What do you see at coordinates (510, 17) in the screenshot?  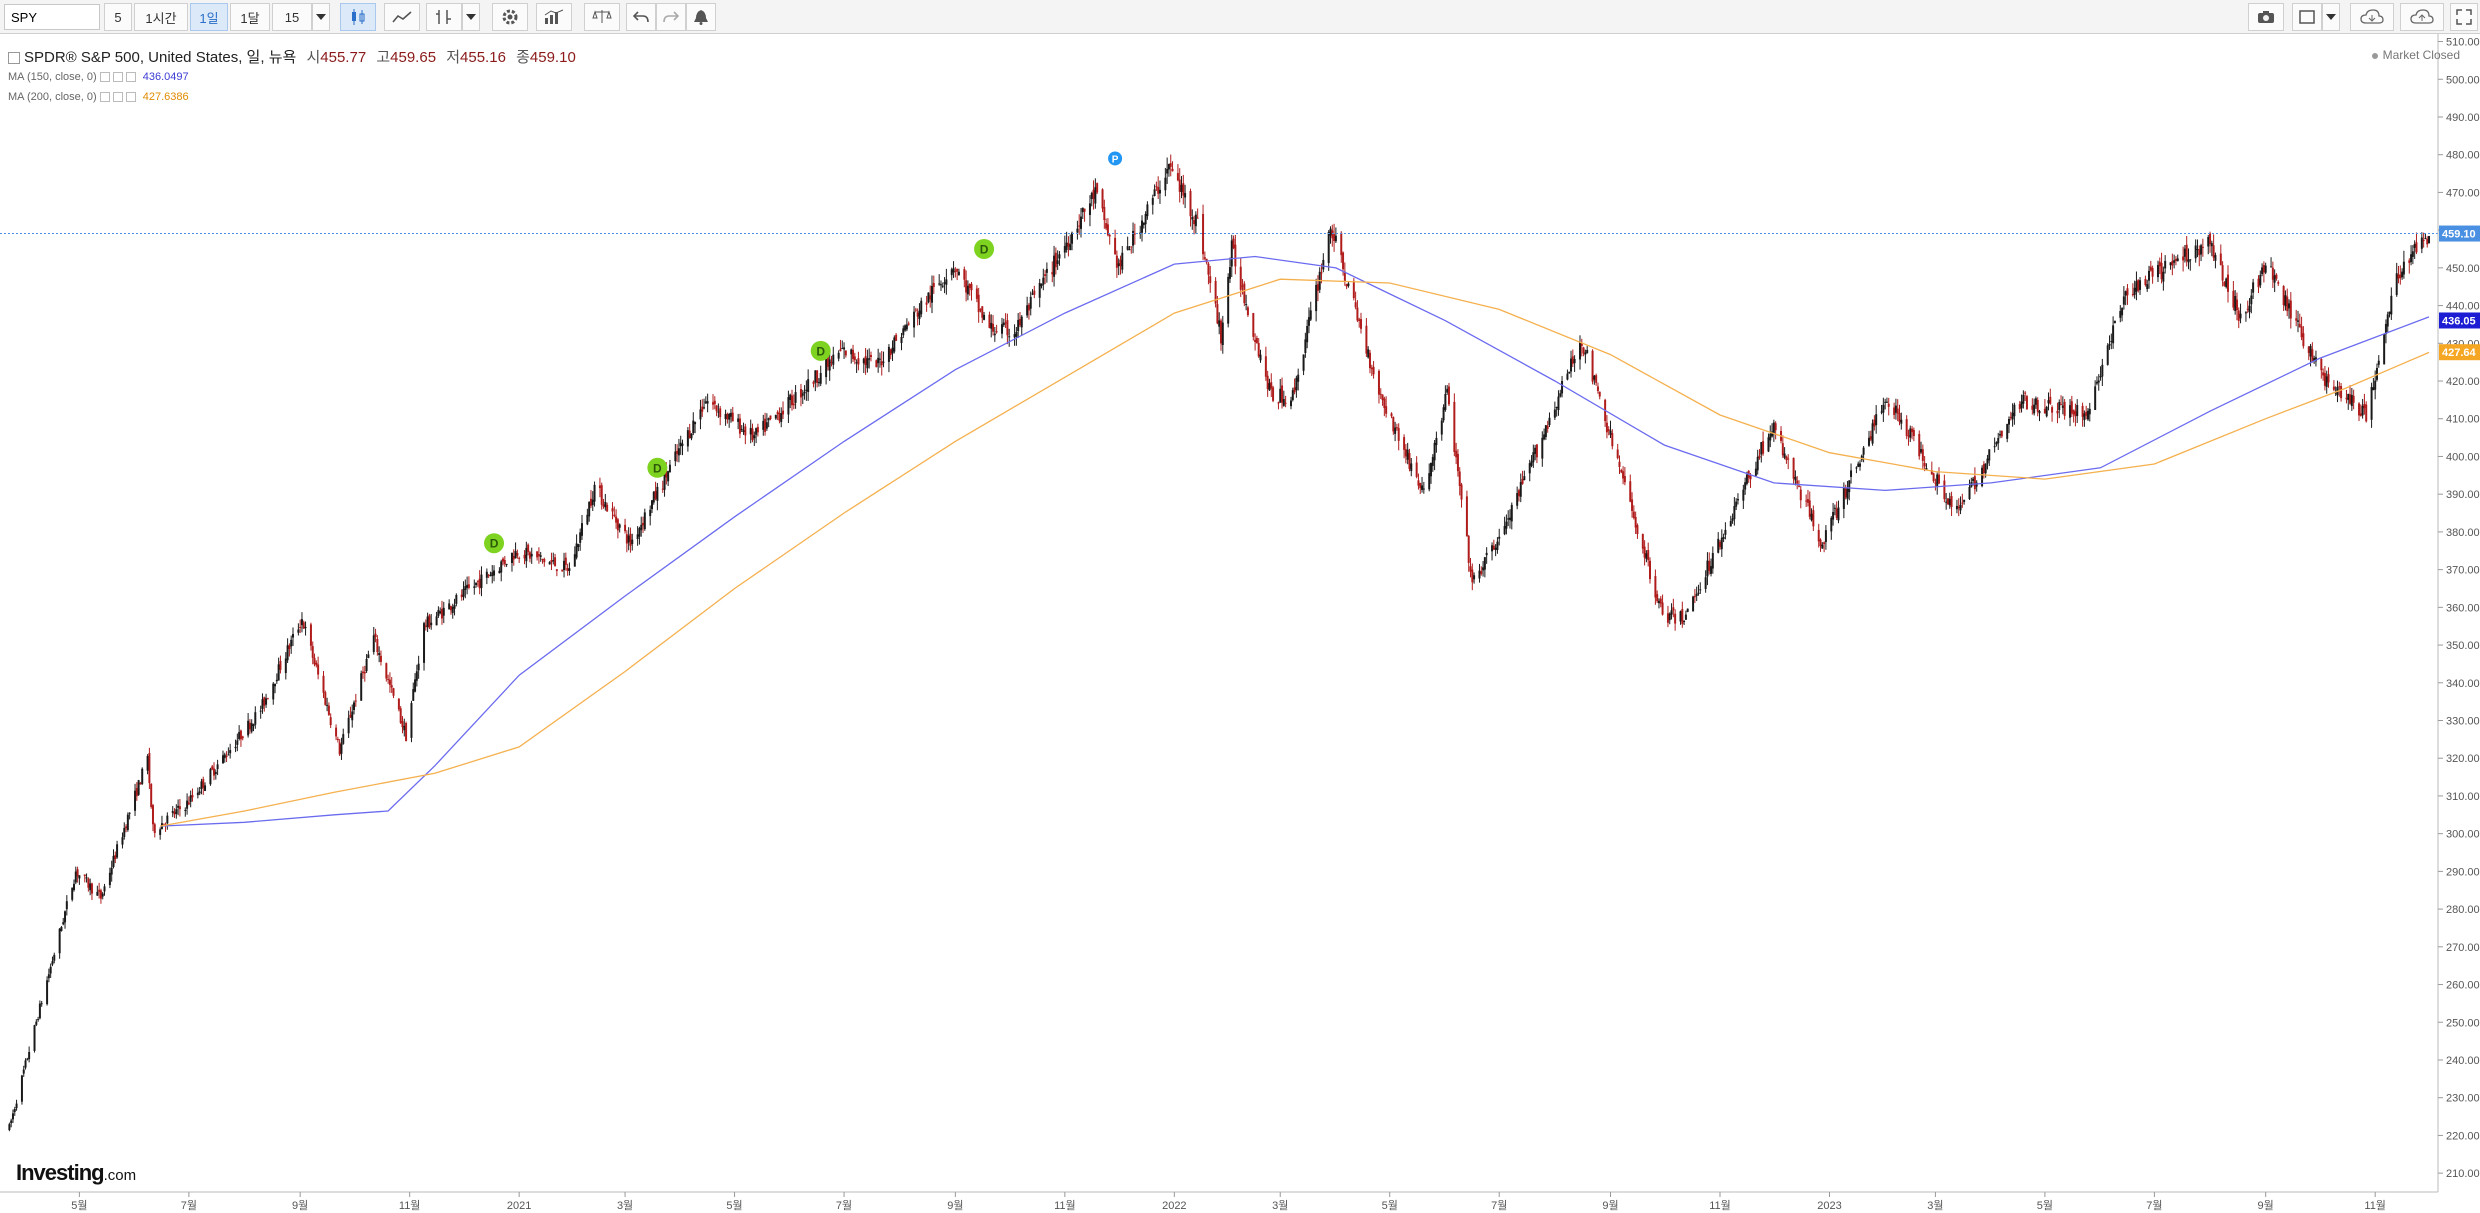 I see `settings-icon` at bounding box center [510, 17].